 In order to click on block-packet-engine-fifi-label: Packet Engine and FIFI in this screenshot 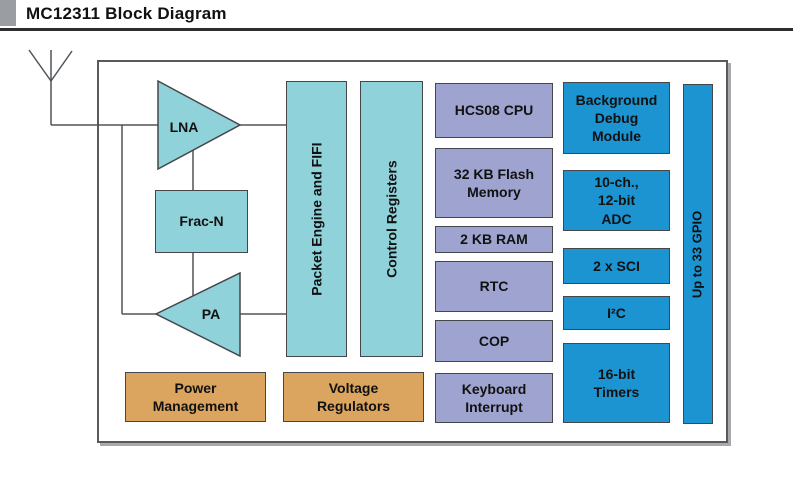, I will do `click(316, 219)`.